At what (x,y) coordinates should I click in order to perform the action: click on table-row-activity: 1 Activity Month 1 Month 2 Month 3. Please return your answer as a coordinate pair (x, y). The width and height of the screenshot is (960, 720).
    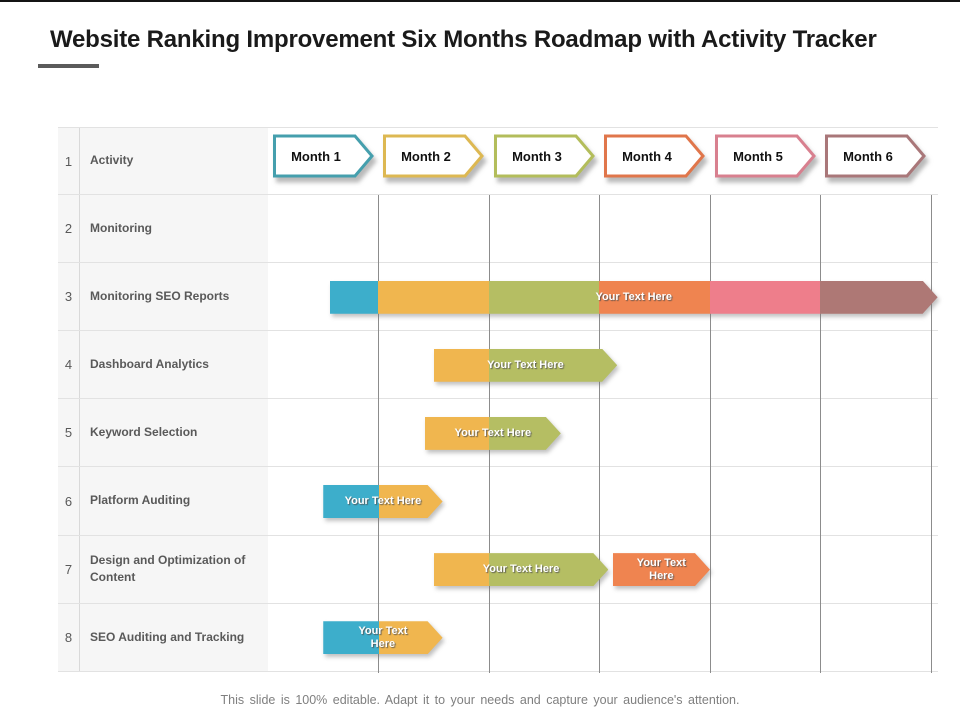
    Looking at the image, I should click on (498, 161).